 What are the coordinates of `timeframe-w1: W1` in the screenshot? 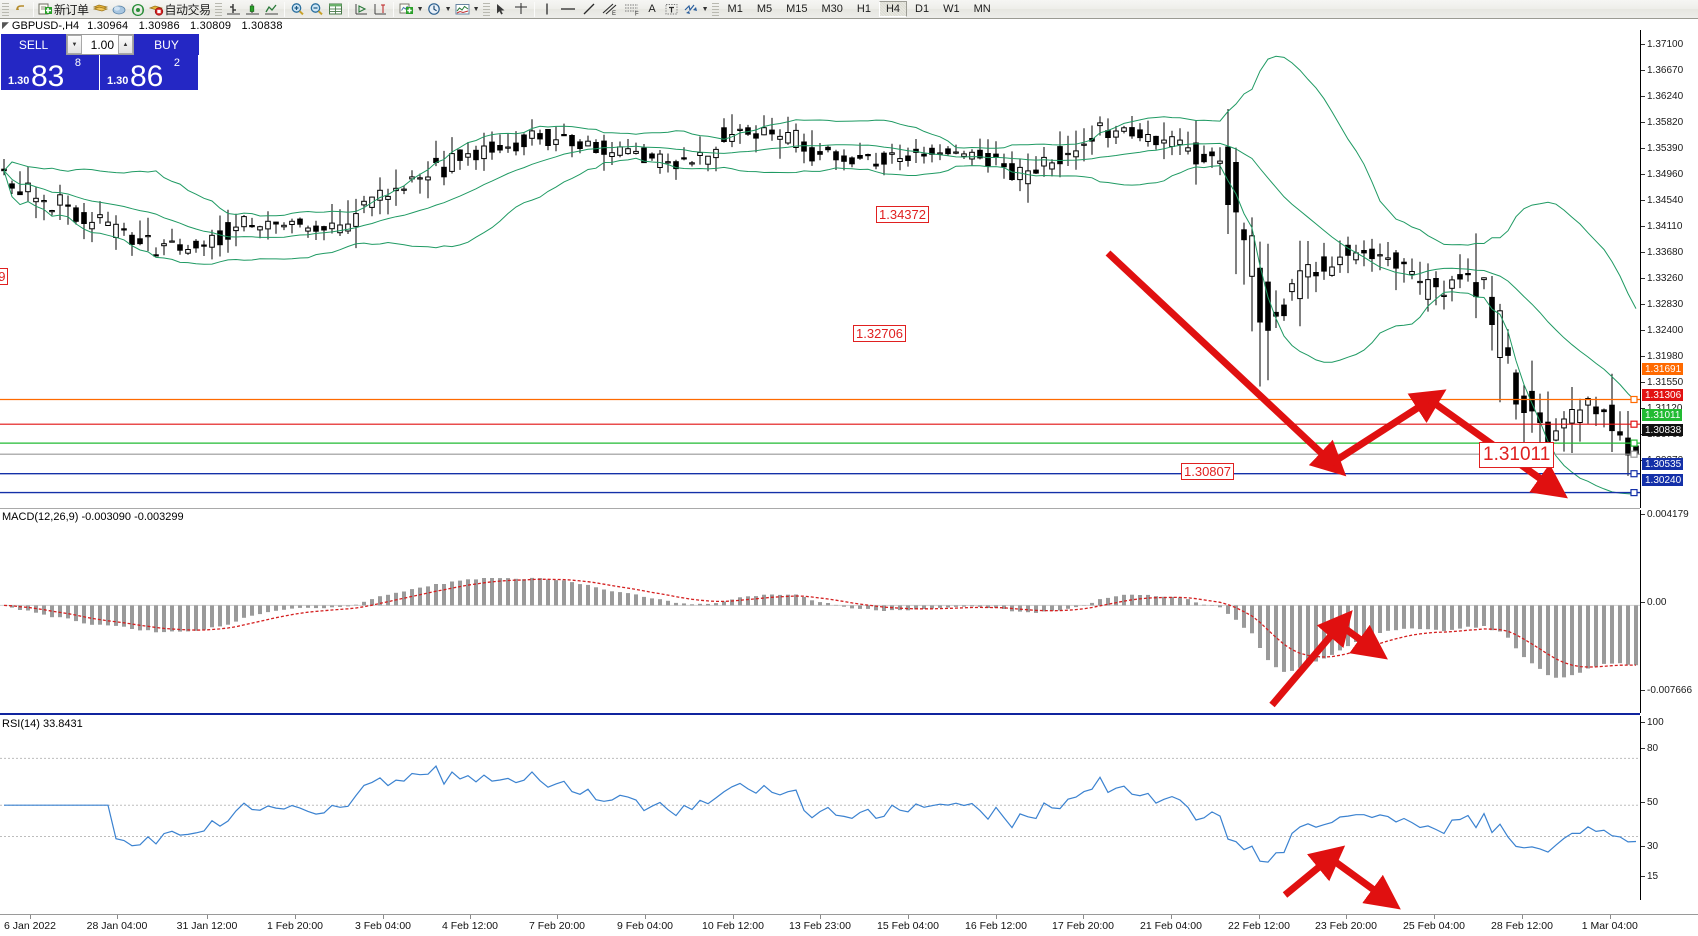 It's located at (951, 9).